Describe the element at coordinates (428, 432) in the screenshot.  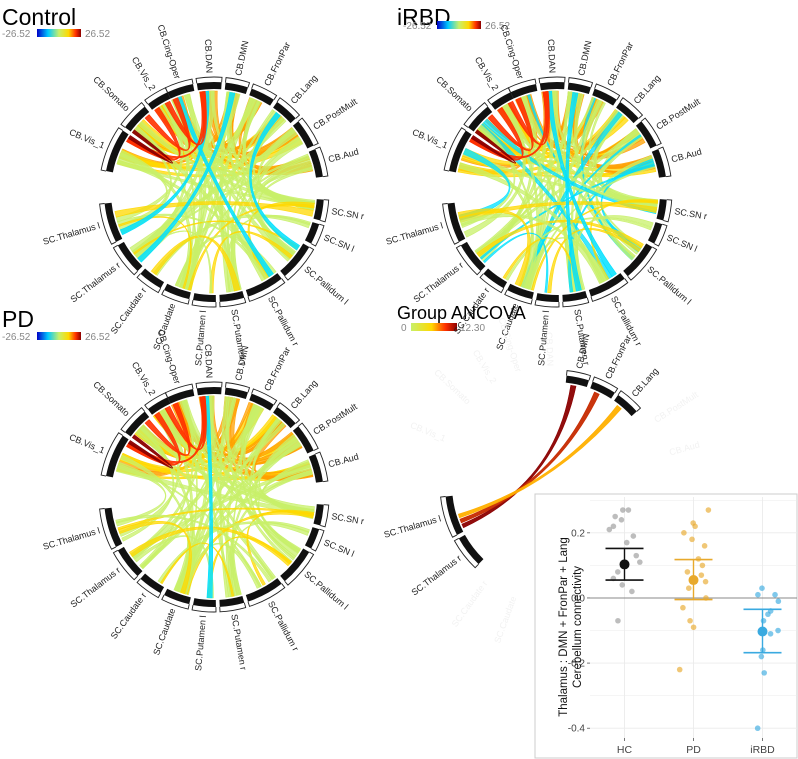
I see `region-label: CB.Vis_1` at that location.